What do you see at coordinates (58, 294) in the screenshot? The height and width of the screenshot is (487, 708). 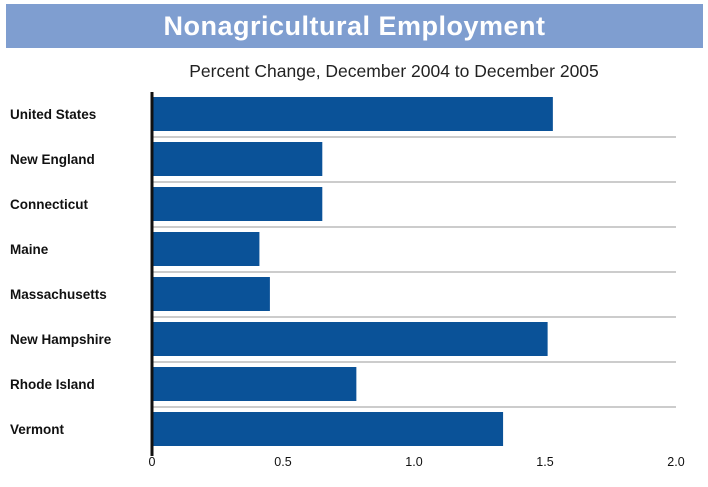 I see `category-label-4: Massachusetts` at bounding box center [58, 294].